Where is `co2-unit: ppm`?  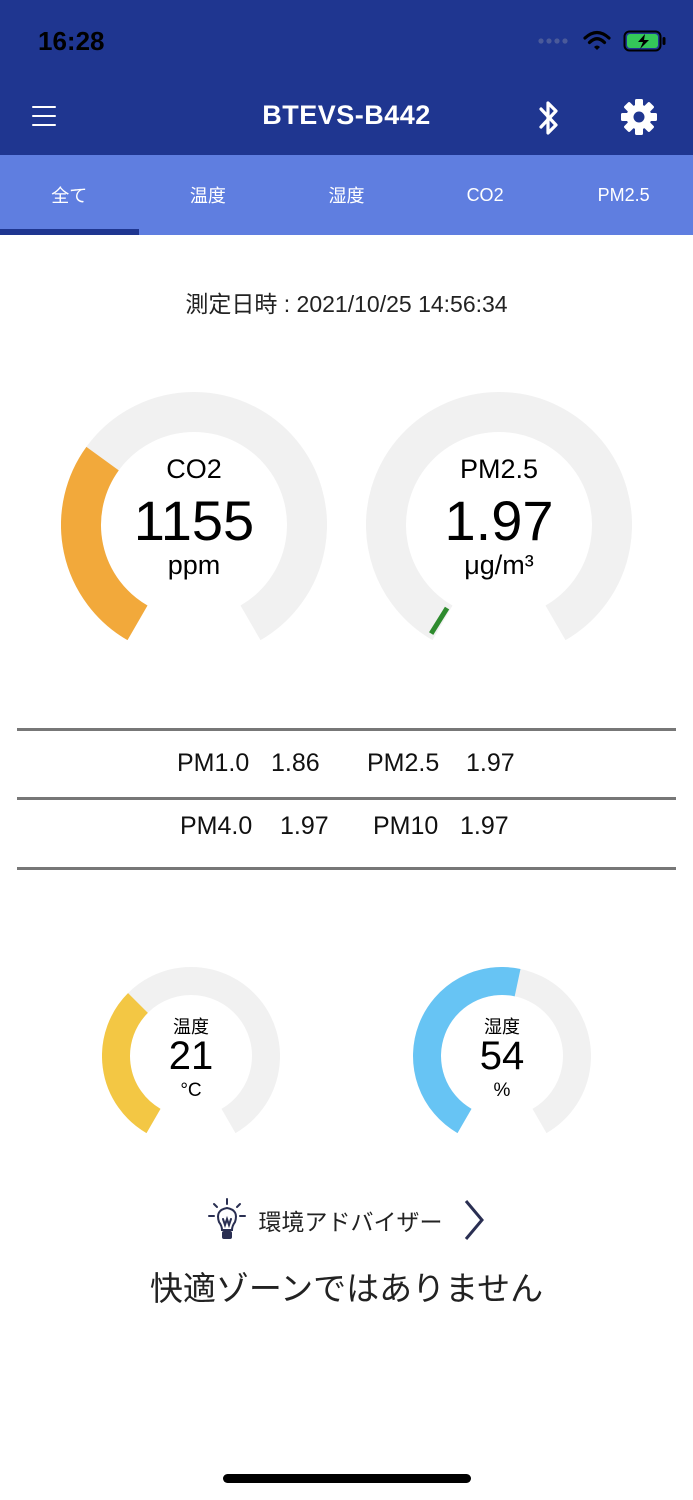
co2-unit: ppm is located at coordinates (194, 565).